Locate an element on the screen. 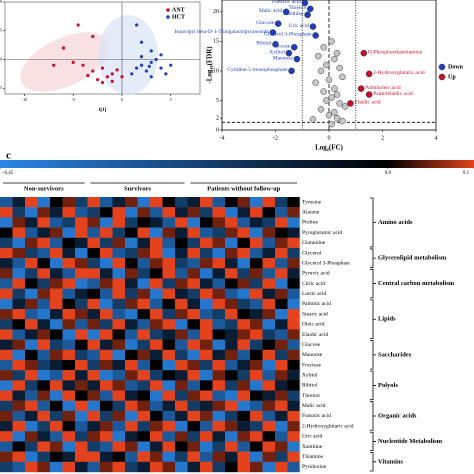 The height and width of the screenshot is (474, 474). x-axis-label: Log₂(FC) is located at coordinates (329, 148).